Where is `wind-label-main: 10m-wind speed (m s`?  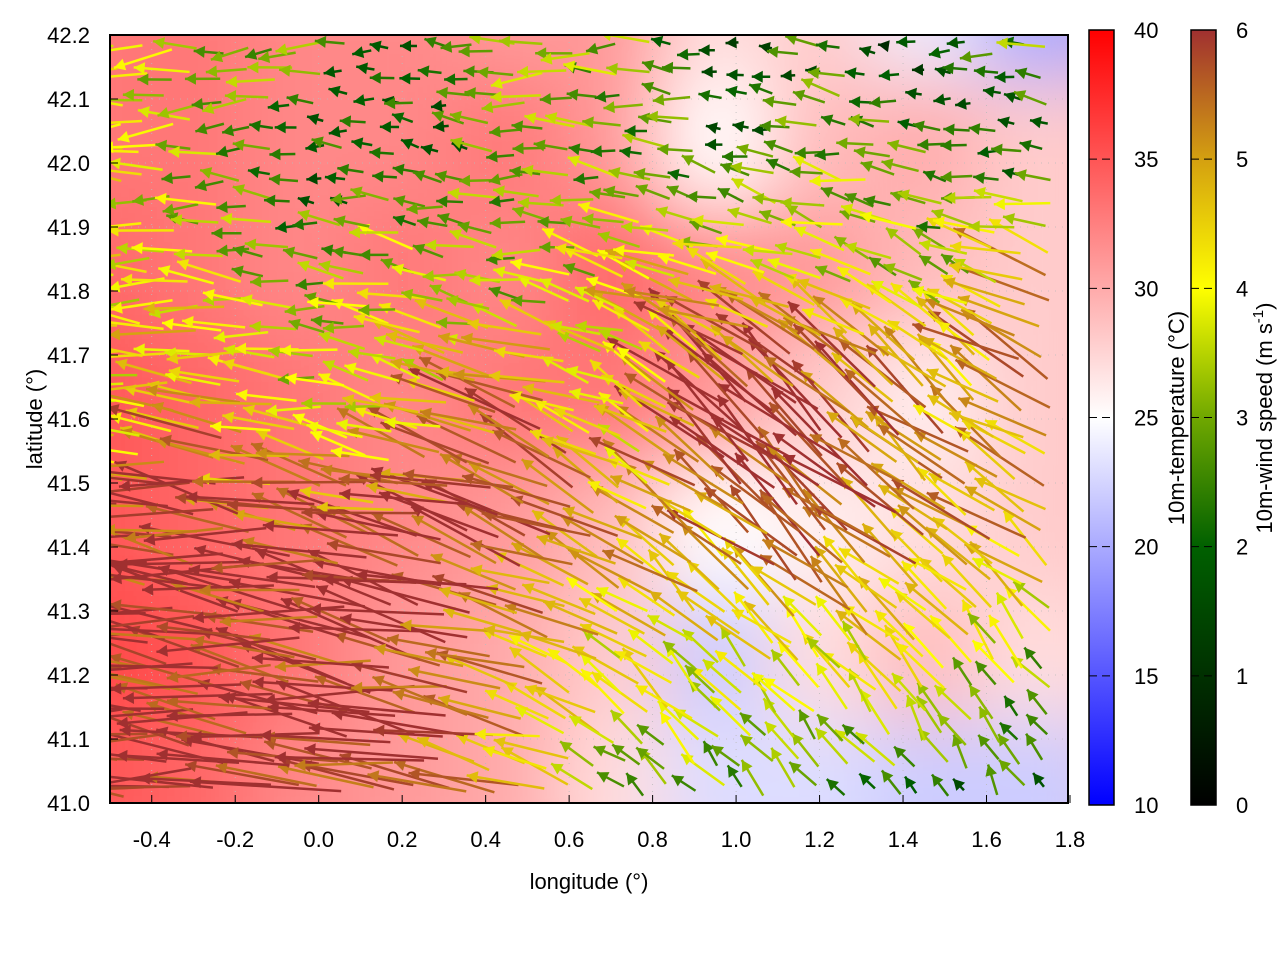 wind-label-main: 10m-wind speed (m s is located at coordinates (1264, 428).